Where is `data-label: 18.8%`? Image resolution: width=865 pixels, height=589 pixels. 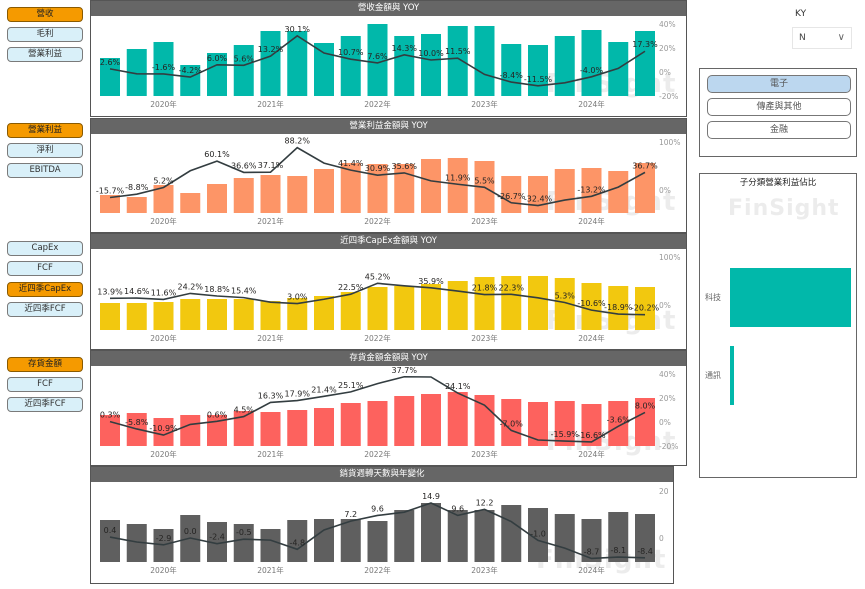 data-label: 18.8% is located at coordinates (217, 289).